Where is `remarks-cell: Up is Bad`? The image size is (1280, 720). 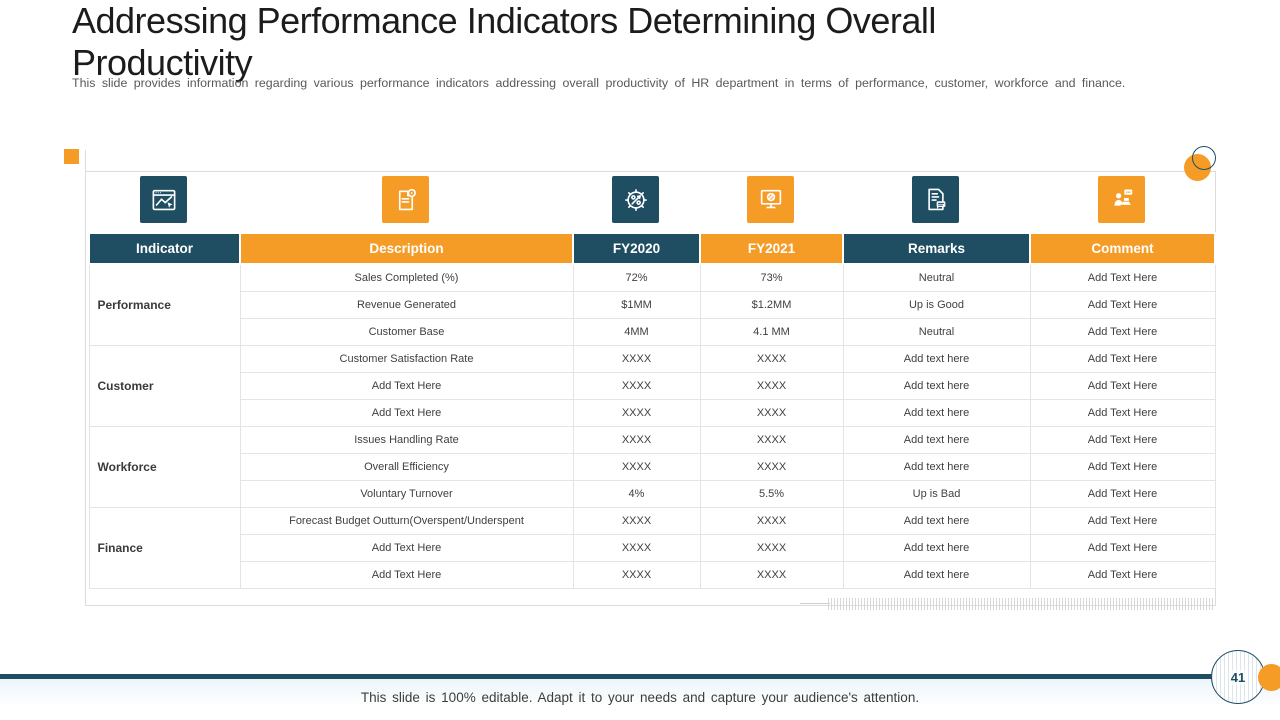 remarks-cell: Up is Bad is located at coordinates (936, 494).